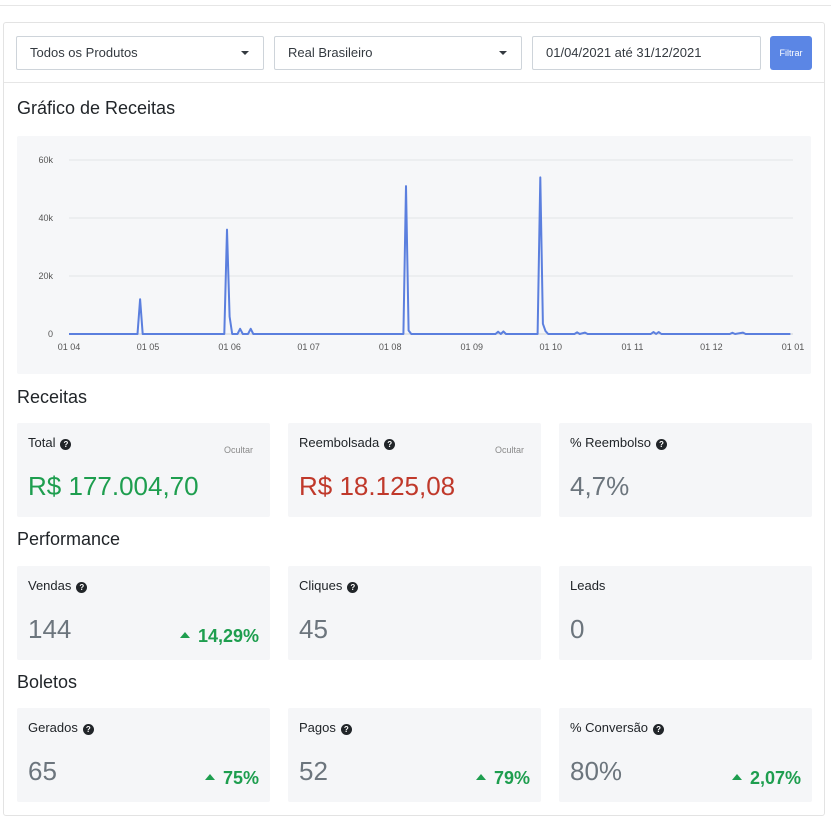 This screenshot has height=822, width=831. What do you see at coordinates (113, 486) in the screenshot?
I see `total-revenue-value: R$ 177.004,70` at bounding box center [113, 486].